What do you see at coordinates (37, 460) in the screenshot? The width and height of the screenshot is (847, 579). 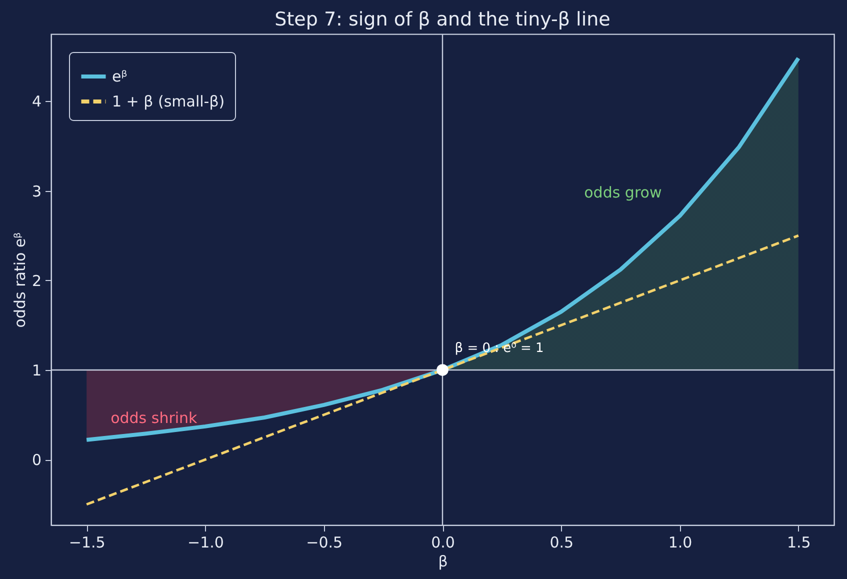 I see `y-tick-label: 0` at bounding box center [37, 460].